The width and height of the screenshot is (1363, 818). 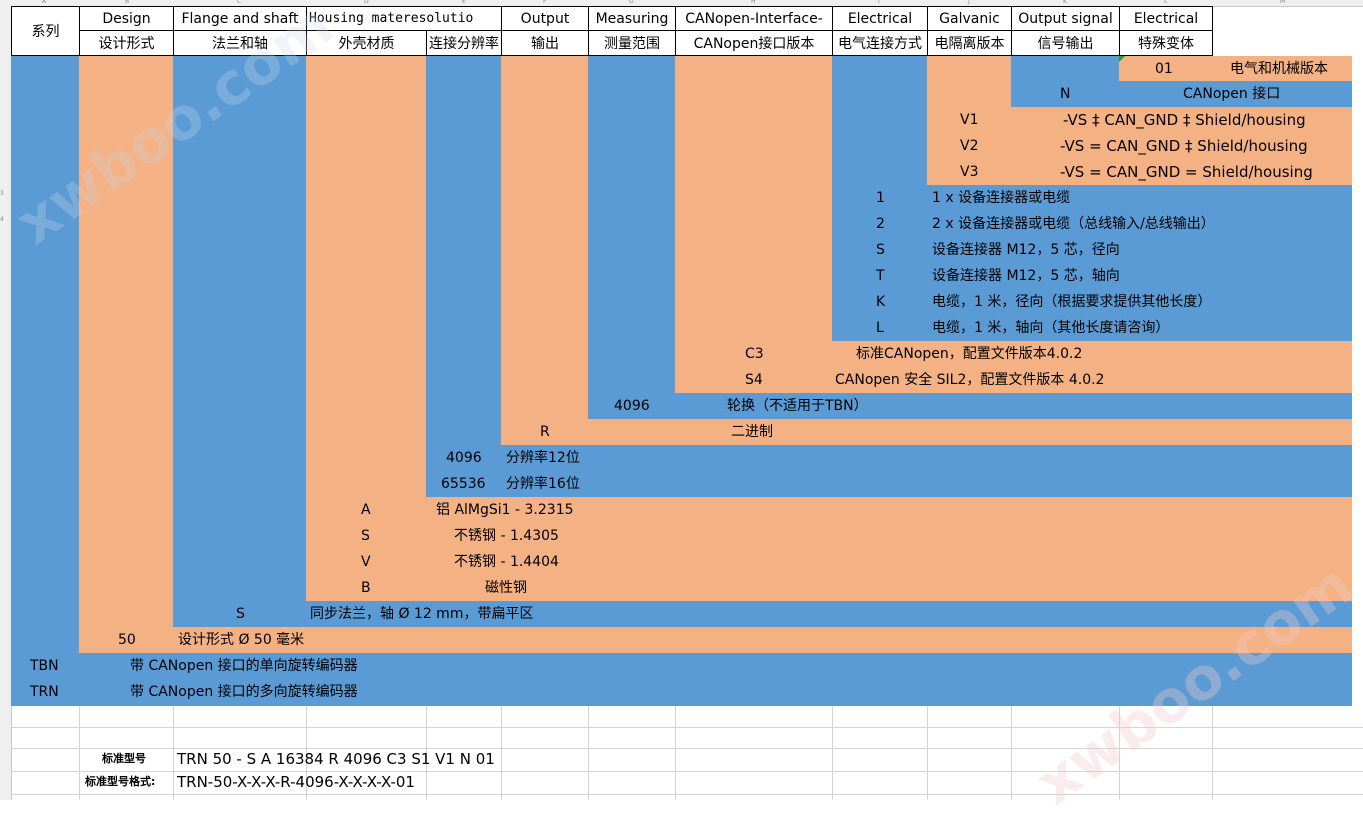 What do you see at coordinates (754, 224) in the screenshot?
I see `canopen-column-fill` at bounding box center [754, 224].